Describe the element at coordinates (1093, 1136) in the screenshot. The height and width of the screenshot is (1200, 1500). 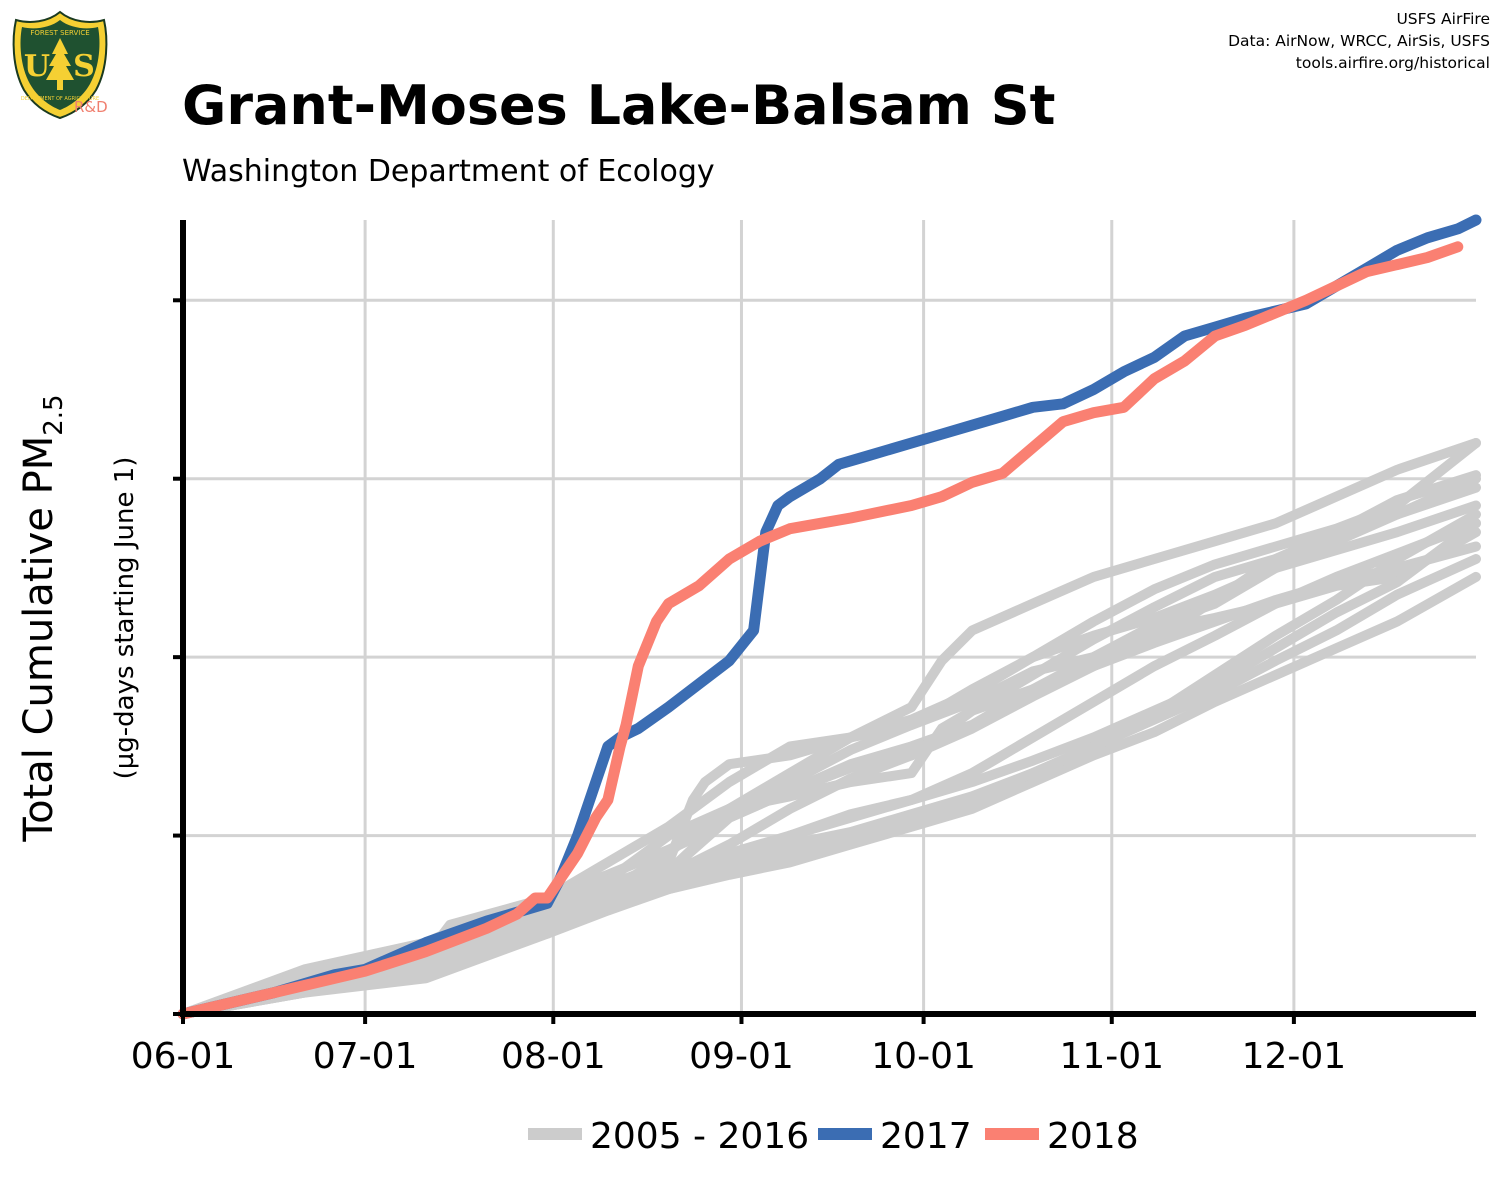
I see `legend-label: 2018` at that location.